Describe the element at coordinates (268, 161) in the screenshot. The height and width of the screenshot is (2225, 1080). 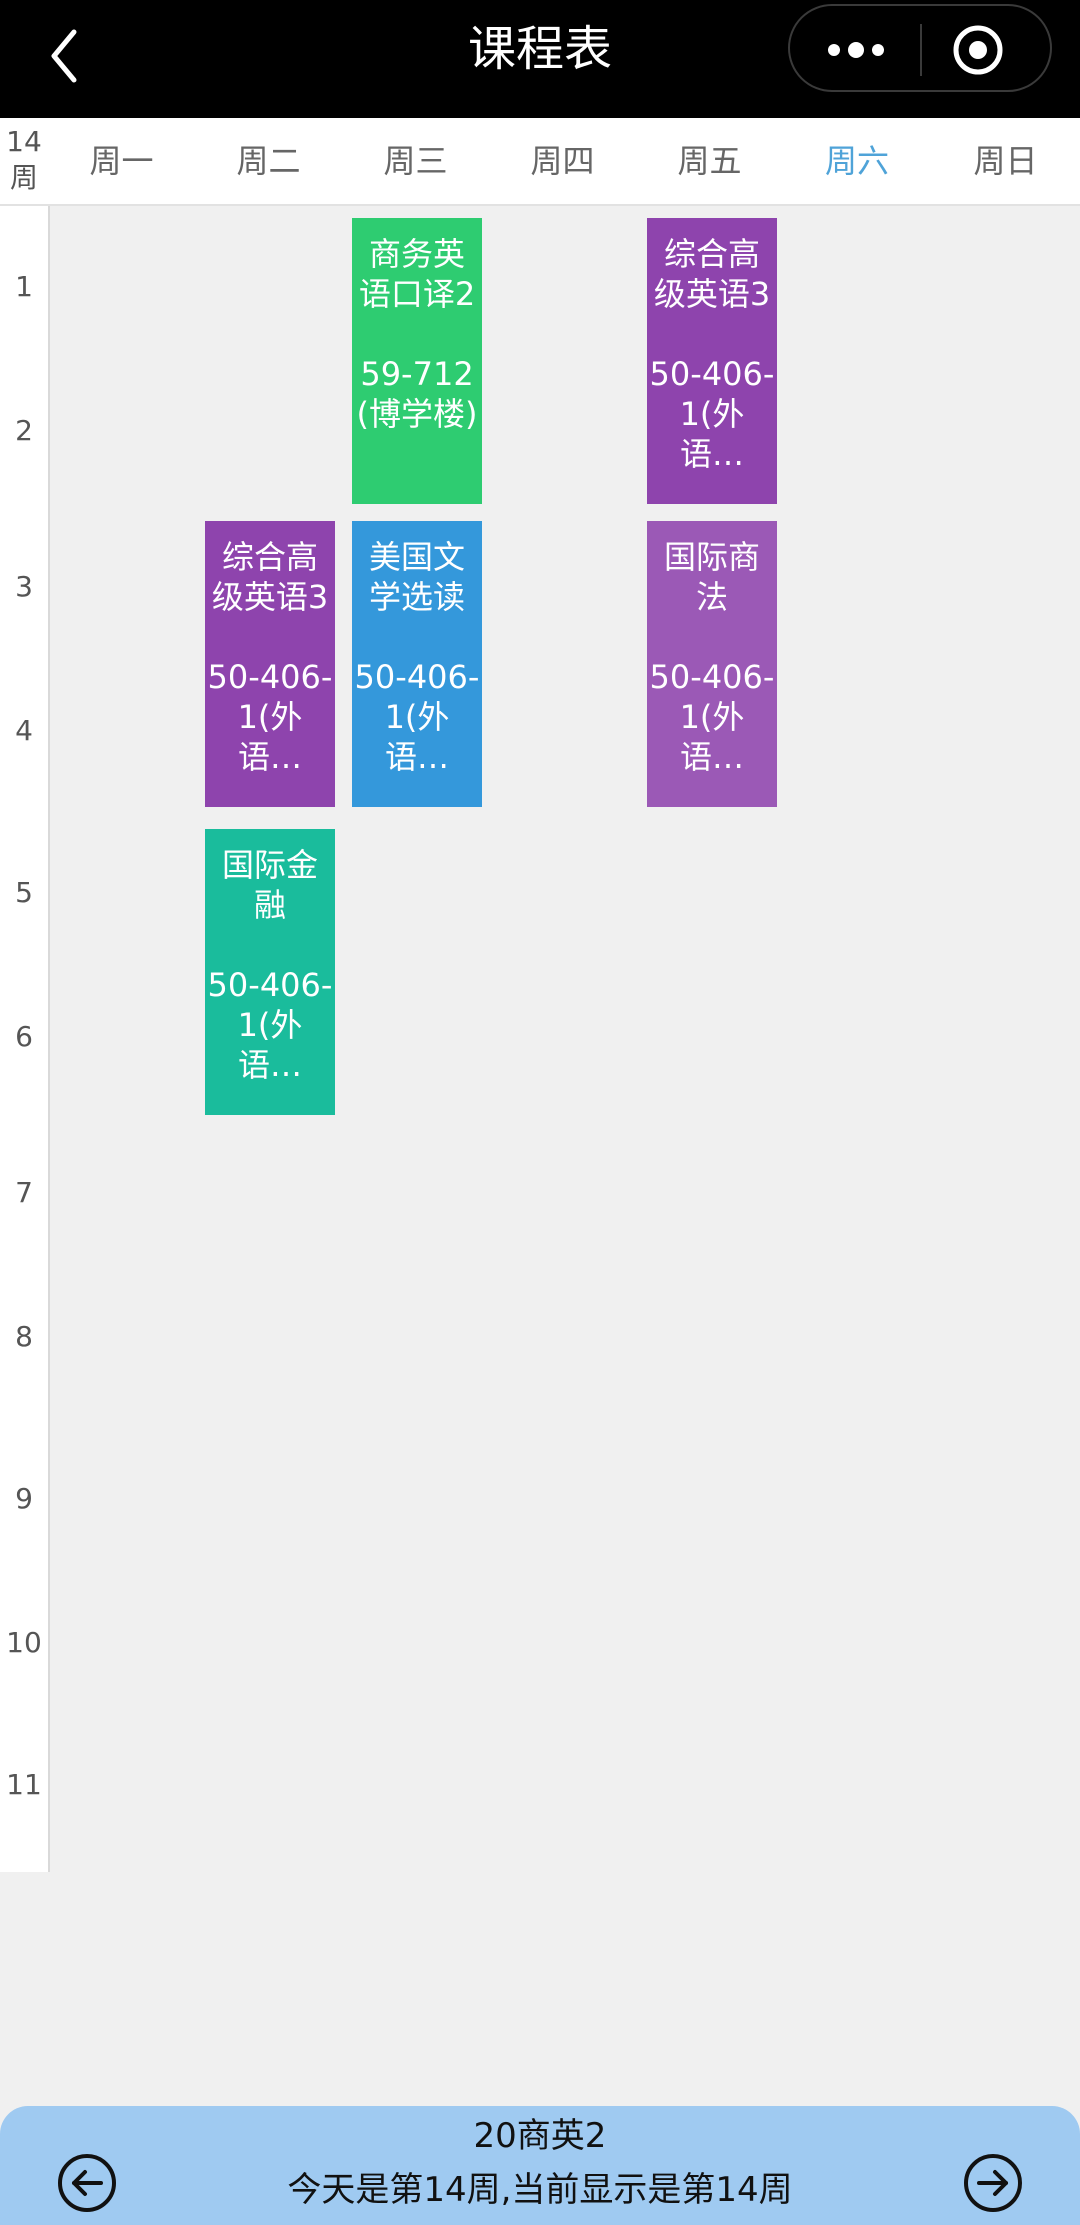
I see `day-tue: 周二` at that location.